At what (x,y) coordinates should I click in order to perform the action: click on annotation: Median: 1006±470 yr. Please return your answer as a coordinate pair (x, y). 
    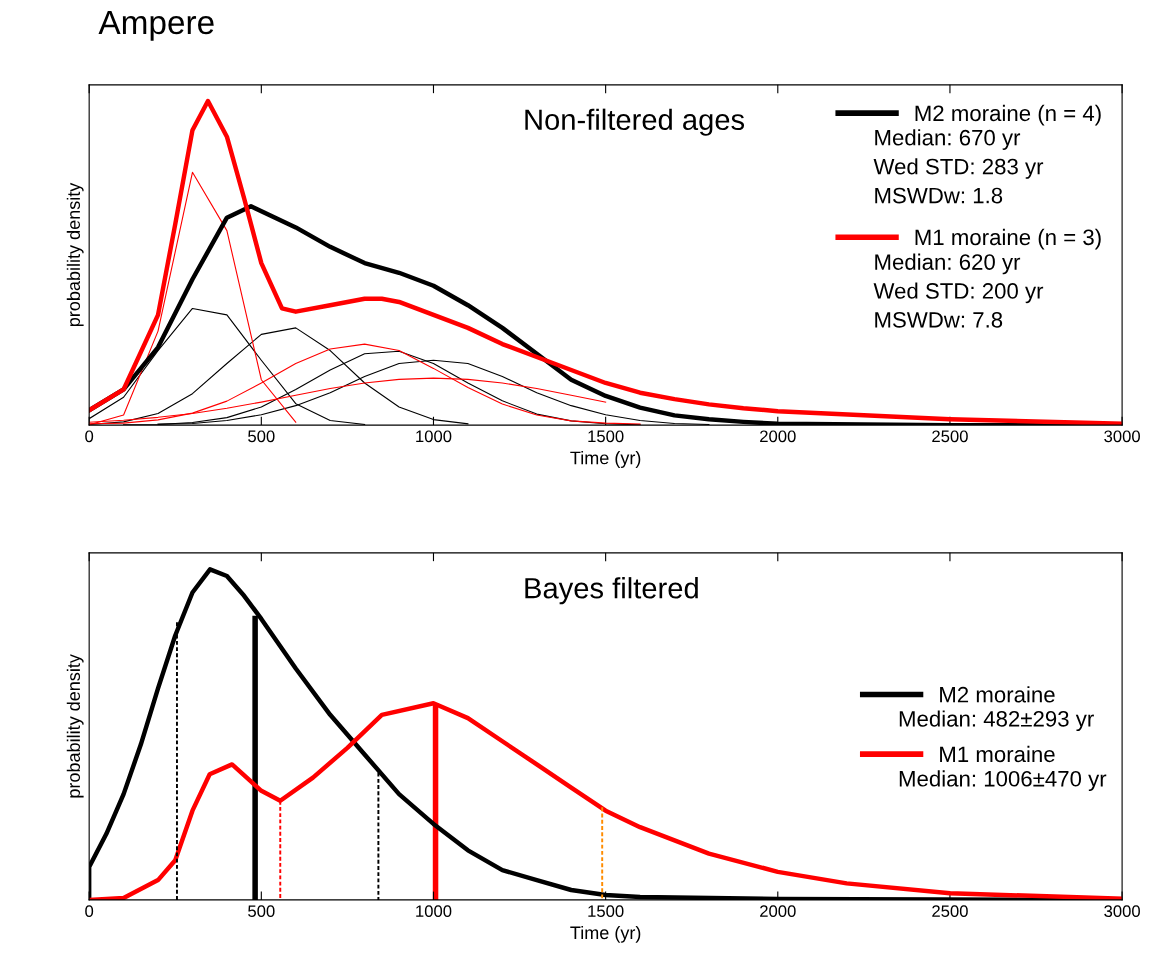
    Looking at the image, I should click on (1003, 781).